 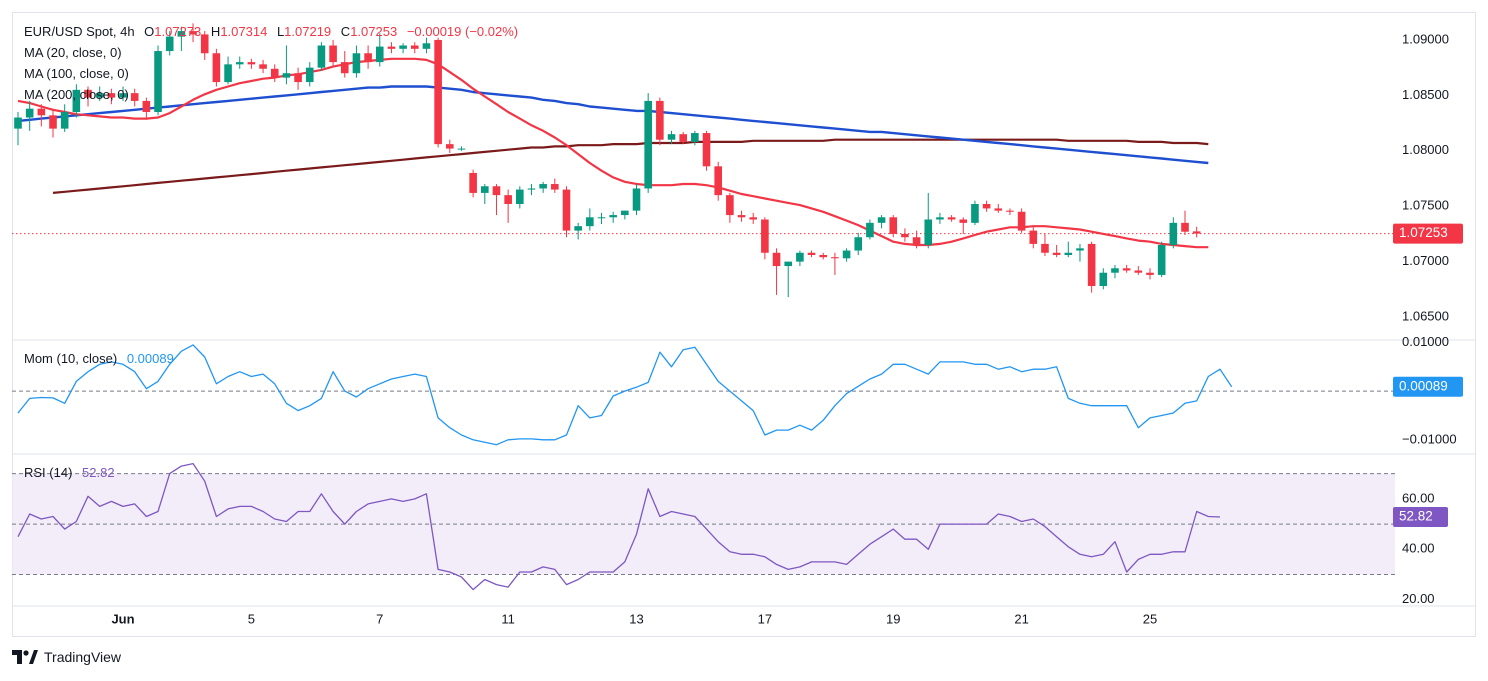 What do you see at coordinates (69, 473) in the screenshot?
I see `rsi-legend: RSI (14) 52.82` at bounding box center [69, 473].